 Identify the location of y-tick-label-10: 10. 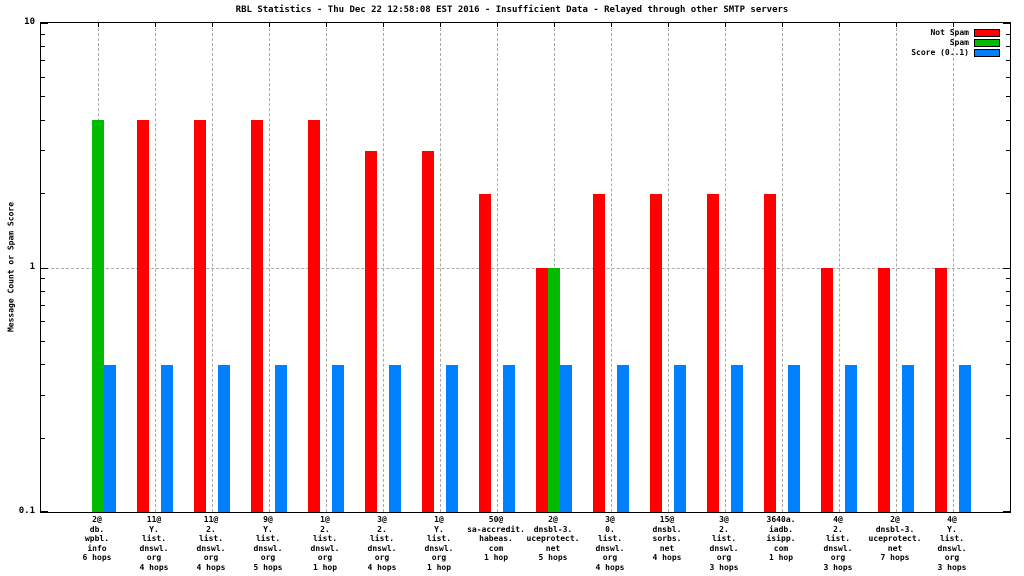
(29, 22).